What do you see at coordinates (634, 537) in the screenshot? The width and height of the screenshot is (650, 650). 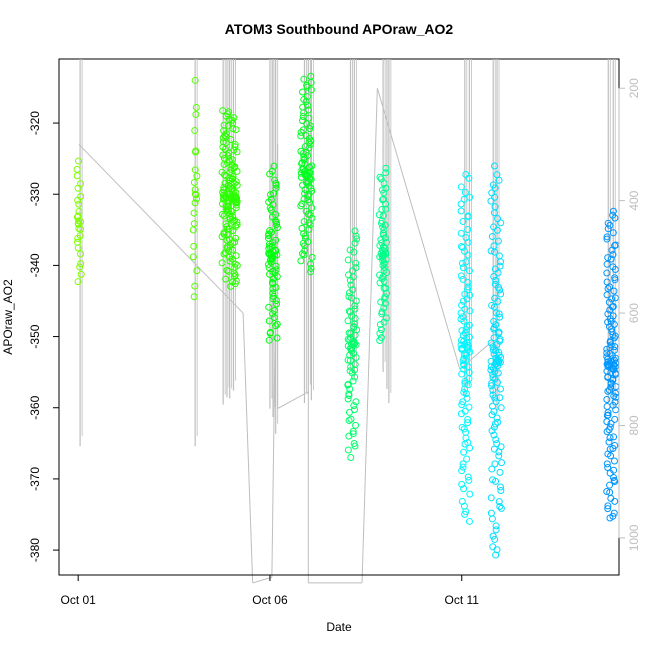 I see `right-tick-label: 1000` at bounding box center [634, 537].